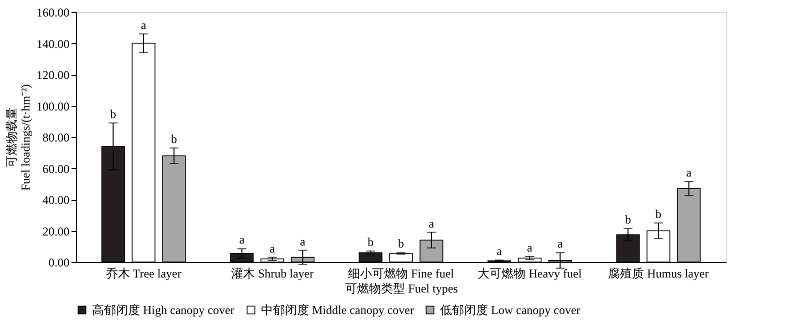  I want to click on y-tick-label: 80.00, so click(56, 137).